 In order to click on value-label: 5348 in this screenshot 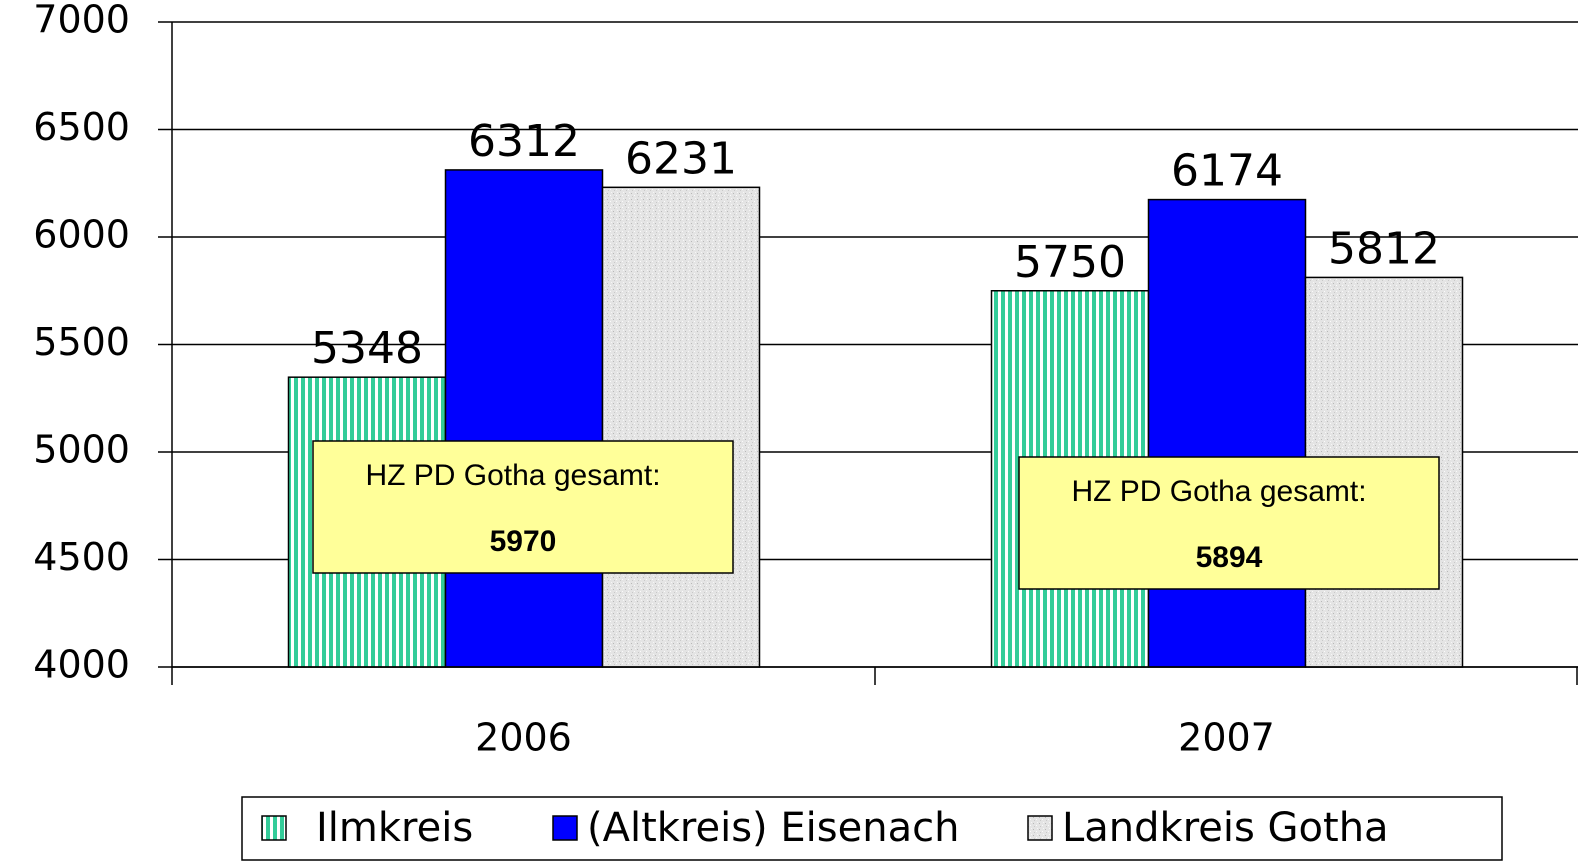, I will do `click(367, 348)`.